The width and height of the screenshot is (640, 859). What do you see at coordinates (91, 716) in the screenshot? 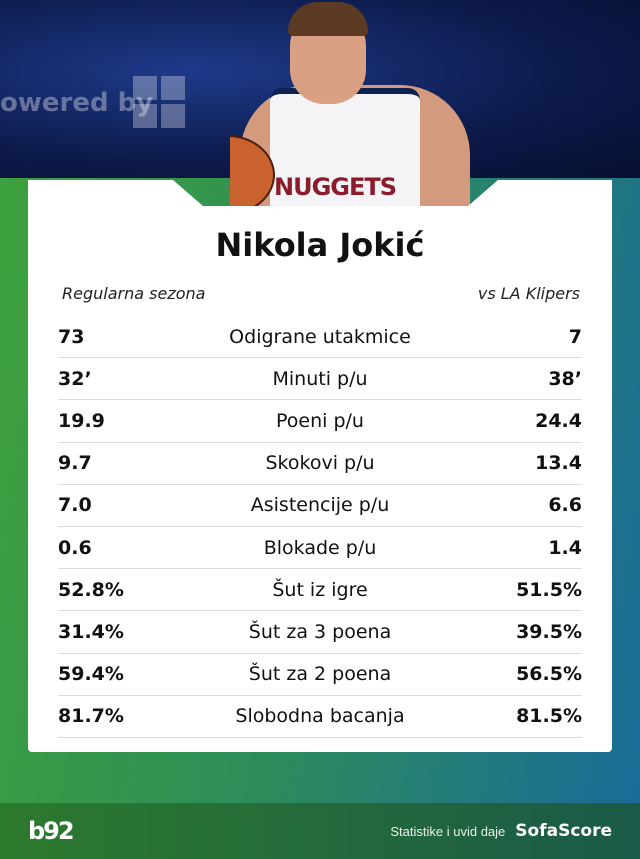
I see `season-value: 81.7%` at bounding box center [91, 716].